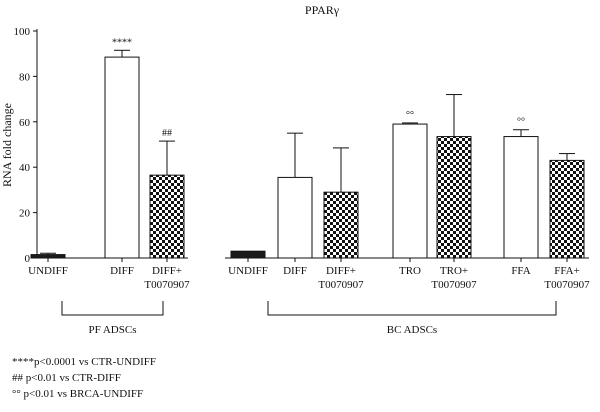  Describe the element at coordinates (7, 145) in the screenshot. I see `y-axis-label: RNA fold change` at that location.